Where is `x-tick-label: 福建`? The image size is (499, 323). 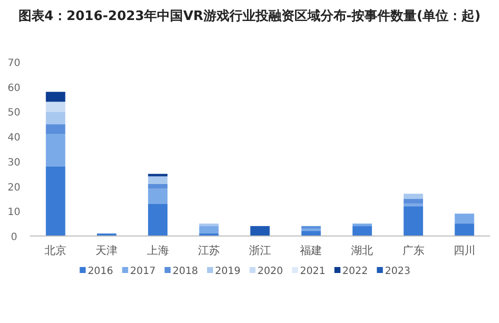 x-tick-label: 福建 is located at coordinates (311, 250).